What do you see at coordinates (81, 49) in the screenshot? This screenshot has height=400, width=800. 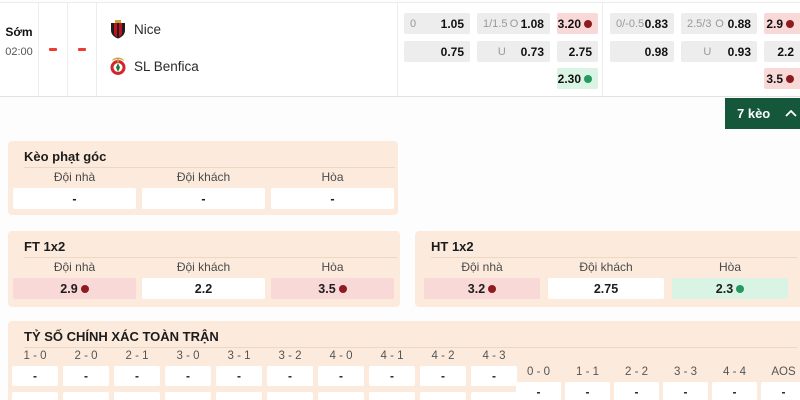 I see `away-score-cell` at bounding box center [81, 49].